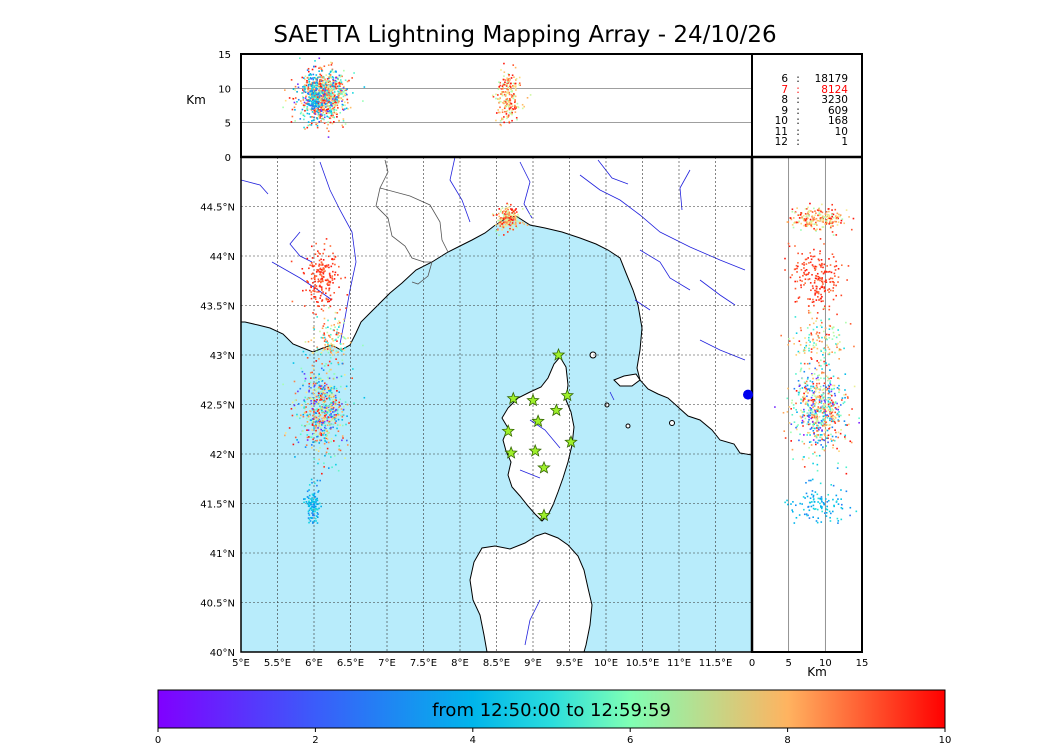 This screenshot has width=1050, height=750. What do you see at coordinates (196, 100) in the screenshot?
I see `top-ylabel: Km` at bounding box center [196, 100].